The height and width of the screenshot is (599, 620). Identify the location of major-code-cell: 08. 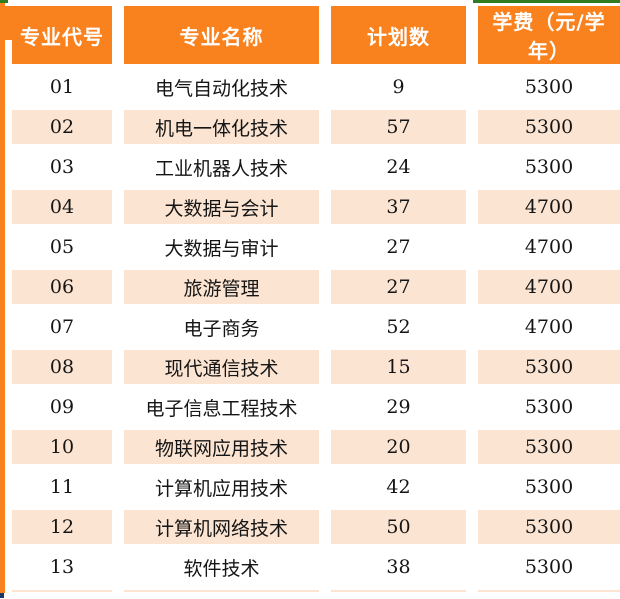
(62, 367).